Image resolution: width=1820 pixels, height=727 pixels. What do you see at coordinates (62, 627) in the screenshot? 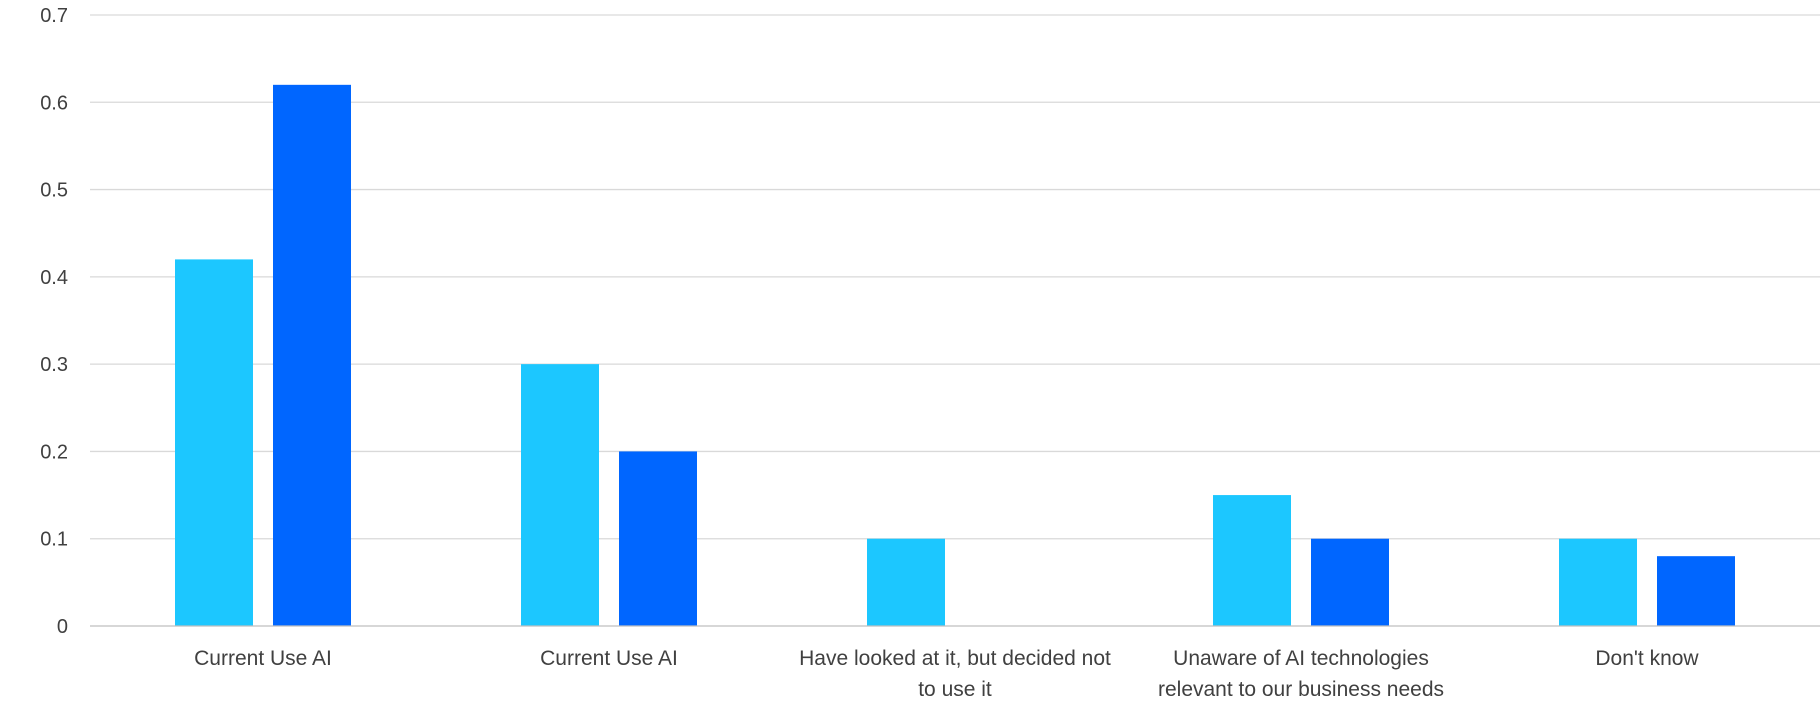
I see `y-tick-label: 0` at bounding box center [62, 627].